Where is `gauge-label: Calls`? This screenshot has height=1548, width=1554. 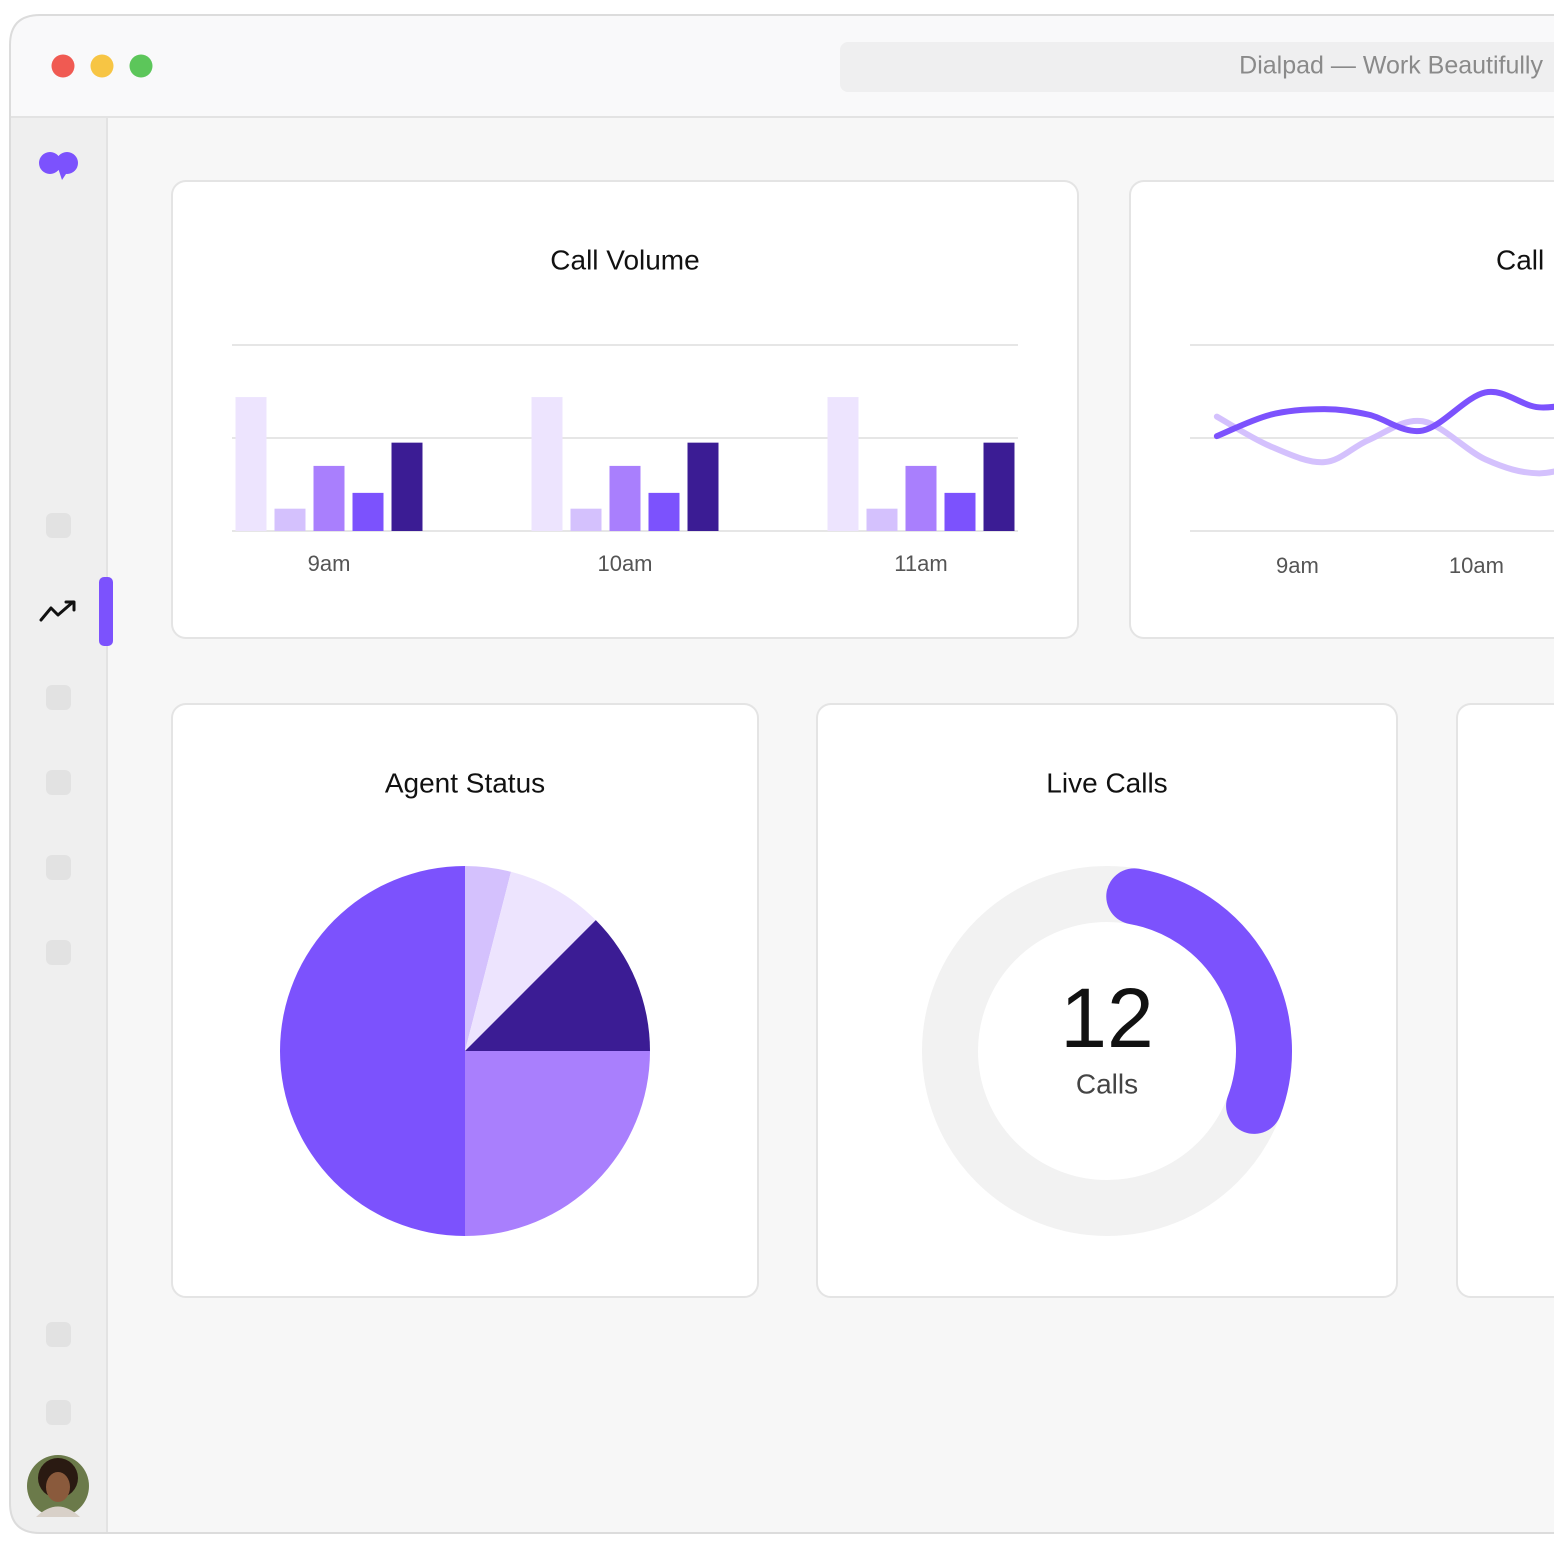 gauge-label: Calls is located at coordinates (1107, 1083).